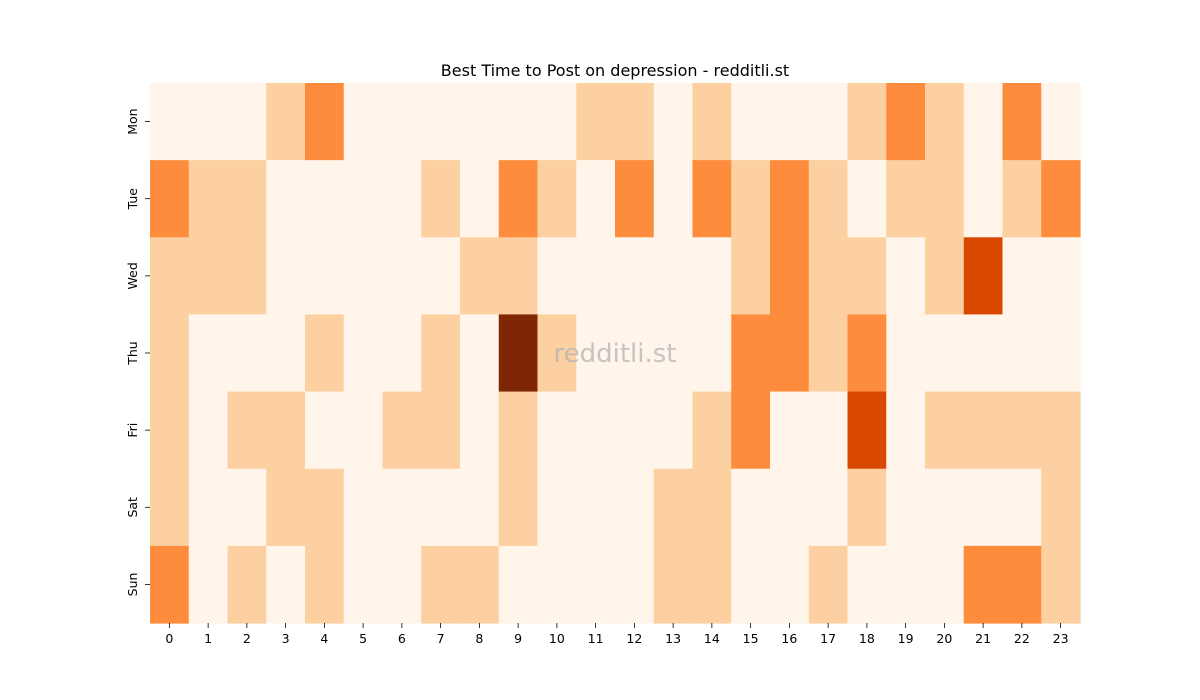 The height and width of the screenshot is (700, 1200). What do you see at coordinates (518, 638) in the screenshot?
I see `x-tick-label: 9` at bounding box center [518, 638].